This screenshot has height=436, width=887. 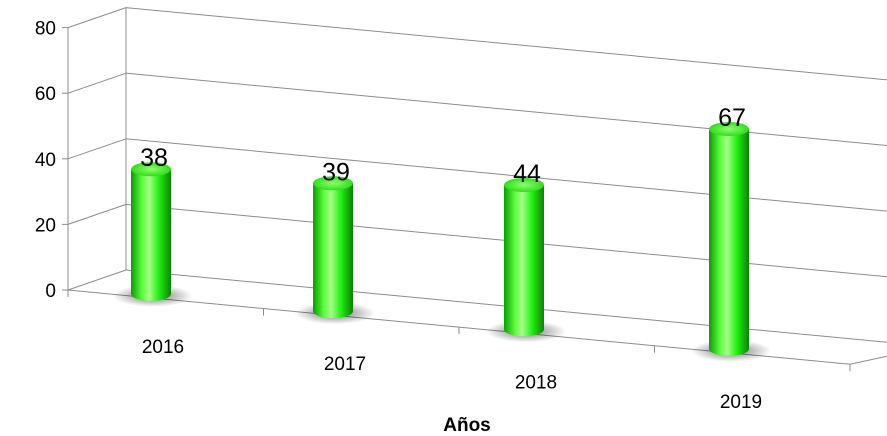 What do you see at coordinates (154, 158) in the screenshot?
I see `data-label: 38` at bounding box center [154, 158].